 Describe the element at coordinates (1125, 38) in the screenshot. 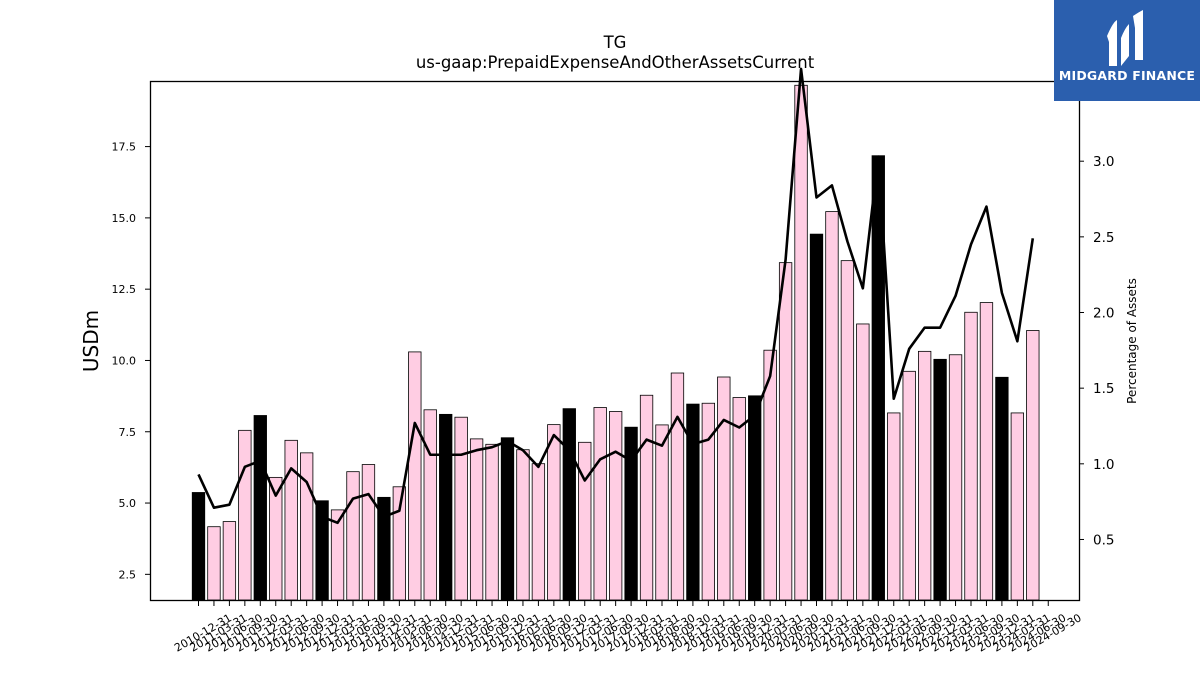

I see `midgard-logo-icon` at that location.